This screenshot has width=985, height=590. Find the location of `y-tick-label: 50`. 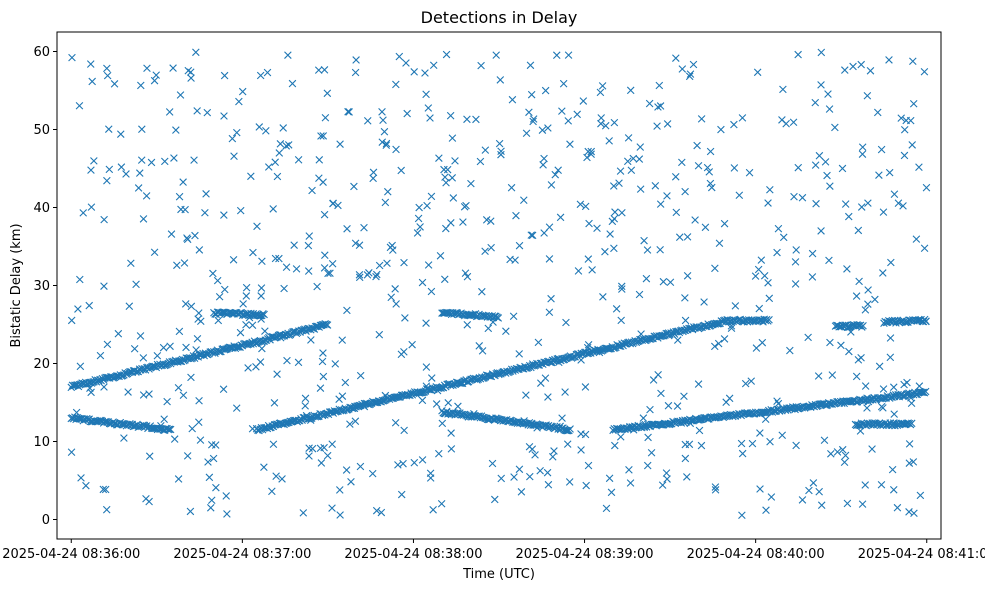

y-tick-label: 50 is located at coordinates (41, 130).